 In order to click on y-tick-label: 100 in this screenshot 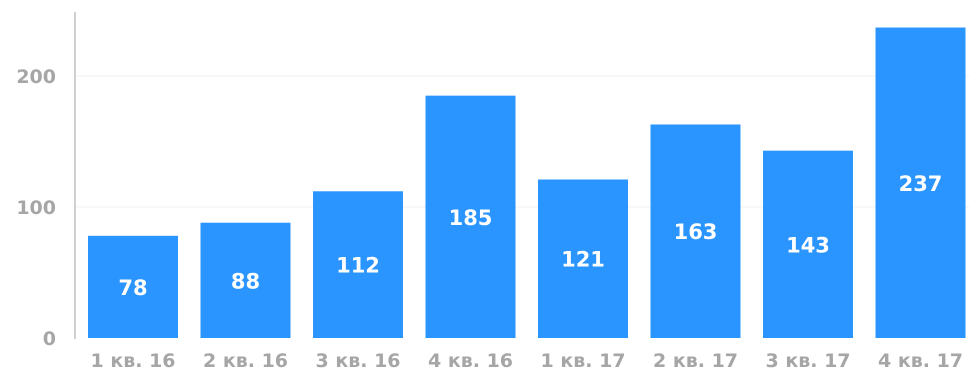, I will do `click(36, 208)`.